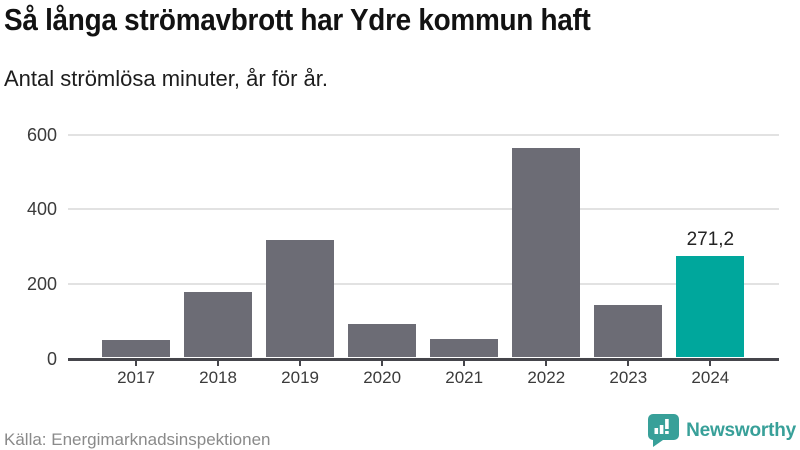  Describe the element at coordinates (628, 331) in the screenshot. I see `bar-2023` at that location.